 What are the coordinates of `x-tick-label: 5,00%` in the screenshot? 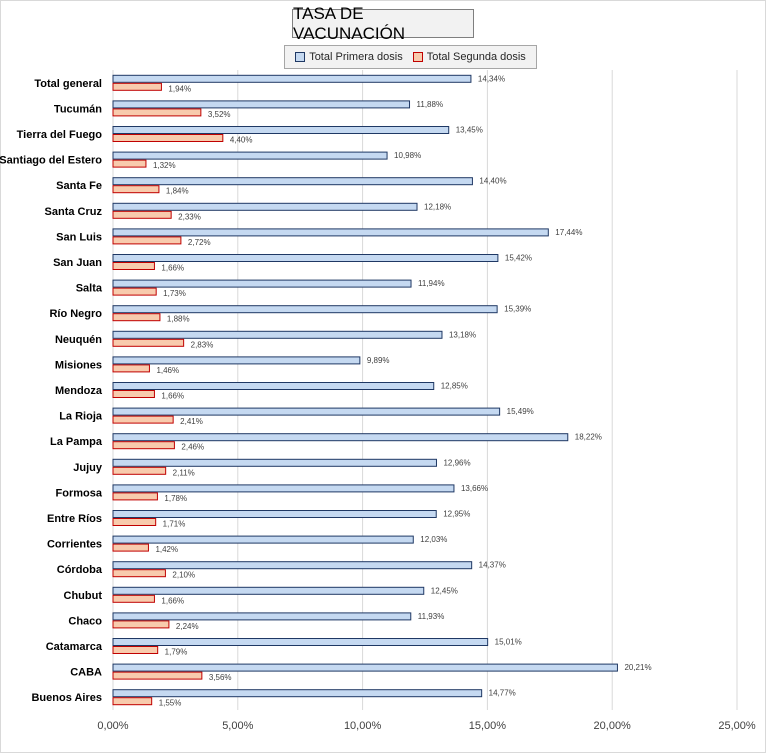 It's located at (237, 726).